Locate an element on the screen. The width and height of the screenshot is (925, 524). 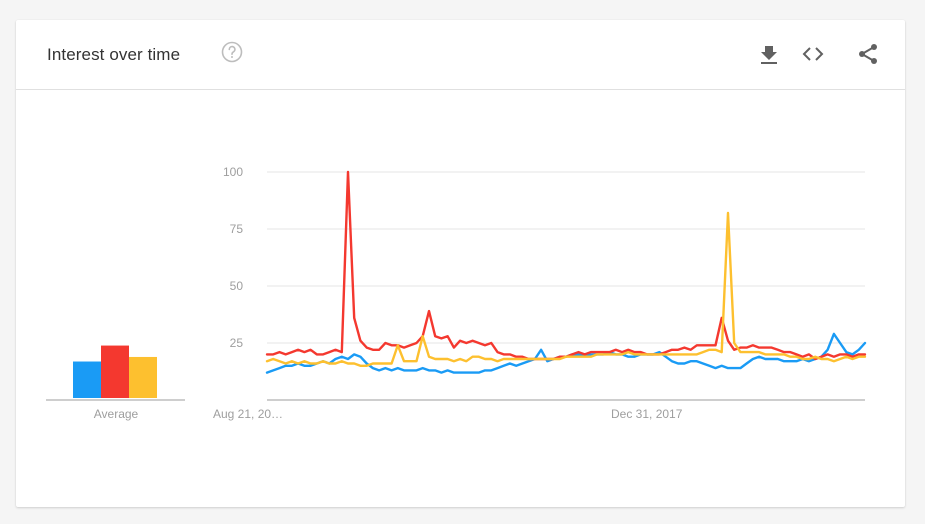
share-icon is located at coordinates (868, 54).